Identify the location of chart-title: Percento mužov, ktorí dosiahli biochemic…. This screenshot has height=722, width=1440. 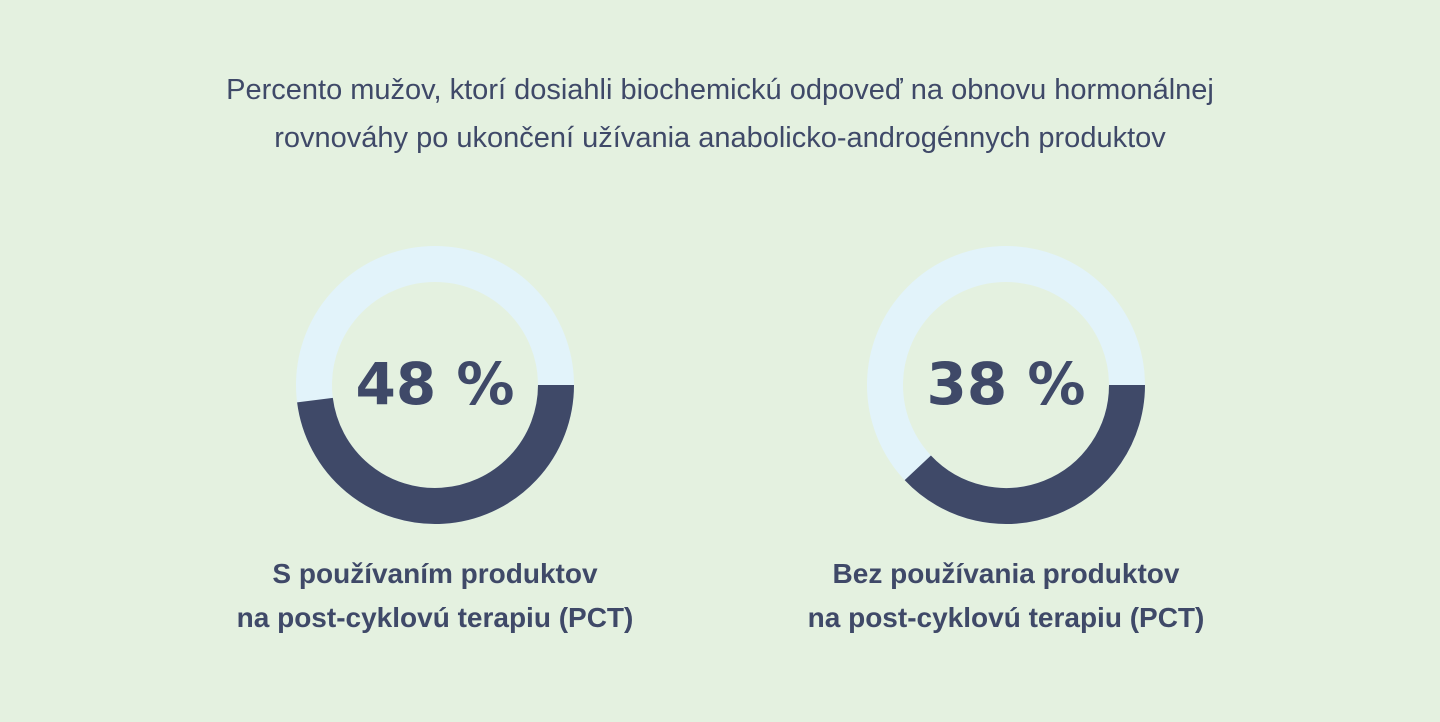
(720, 114).